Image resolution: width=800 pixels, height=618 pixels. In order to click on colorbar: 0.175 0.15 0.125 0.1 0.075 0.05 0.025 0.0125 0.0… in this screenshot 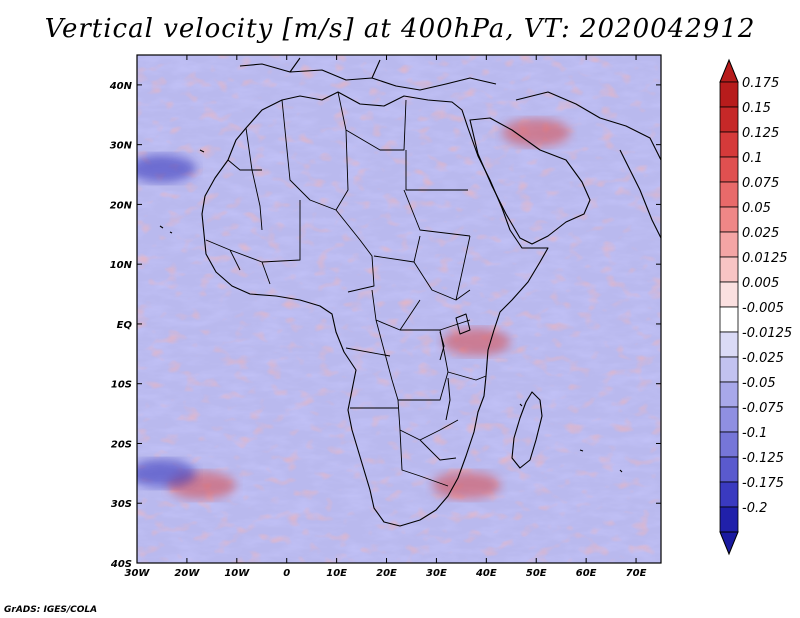, I will do `click(755, 307)`.